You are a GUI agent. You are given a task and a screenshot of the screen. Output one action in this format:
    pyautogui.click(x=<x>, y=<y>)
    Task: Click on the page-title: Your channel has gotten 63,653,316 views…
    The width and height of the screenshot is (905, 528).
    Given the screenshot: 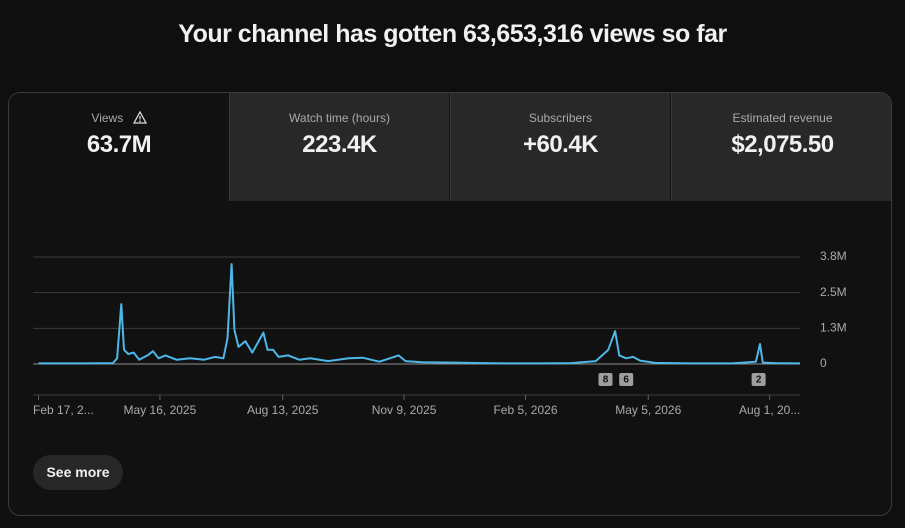 What is the action you would take?
    pyautogui.click(x=452, y=34)
    